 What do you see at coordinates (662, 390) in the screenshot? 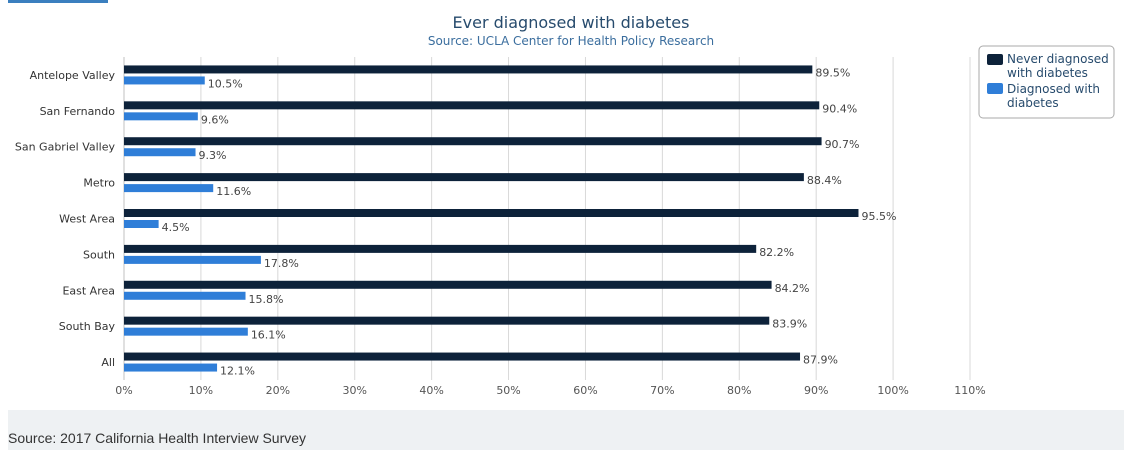
I see `x-tick-label: 70%` at bounding box center [662, 390].